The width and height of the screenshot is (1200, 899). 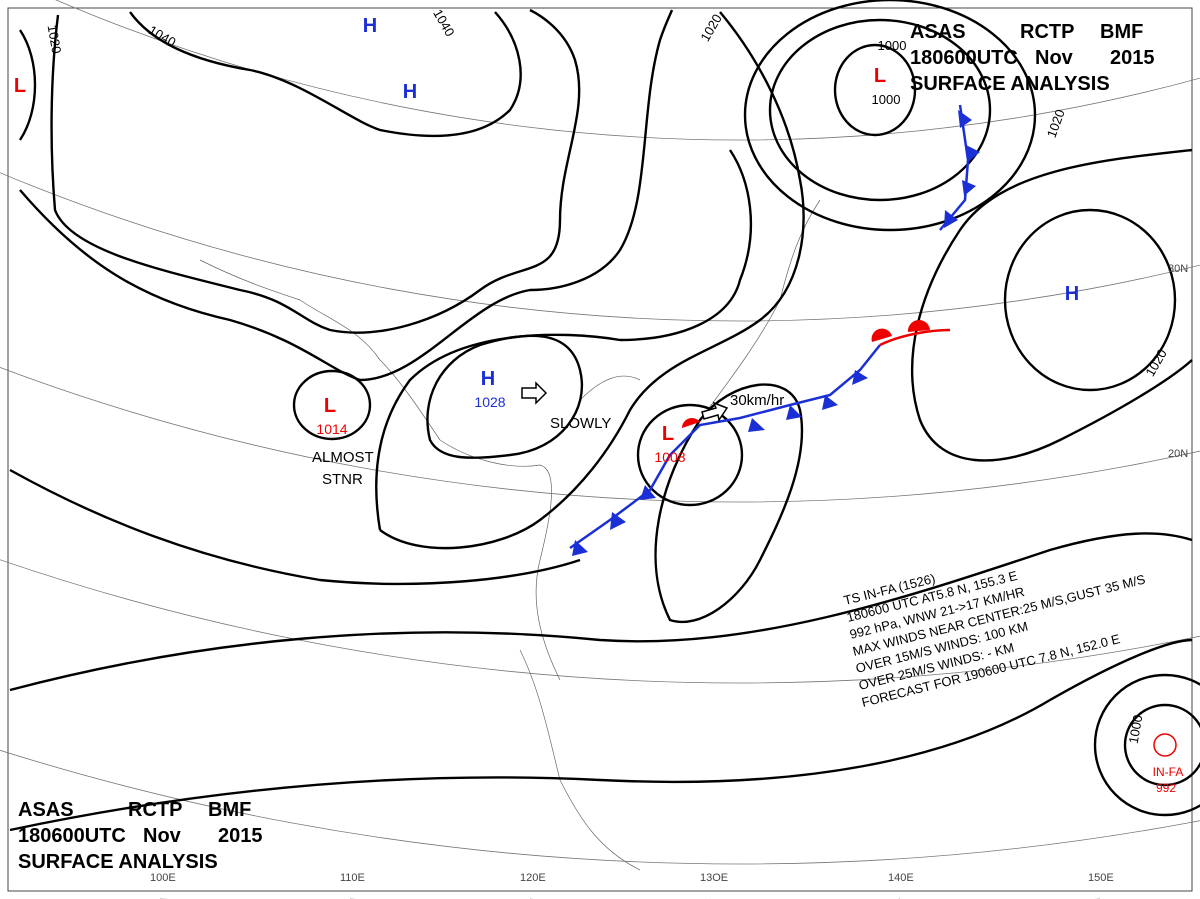 What do you see at coordinates (757, 400) in the screenshot?
I see `annotation: 30km/hr` at bounding box center [757, 400].